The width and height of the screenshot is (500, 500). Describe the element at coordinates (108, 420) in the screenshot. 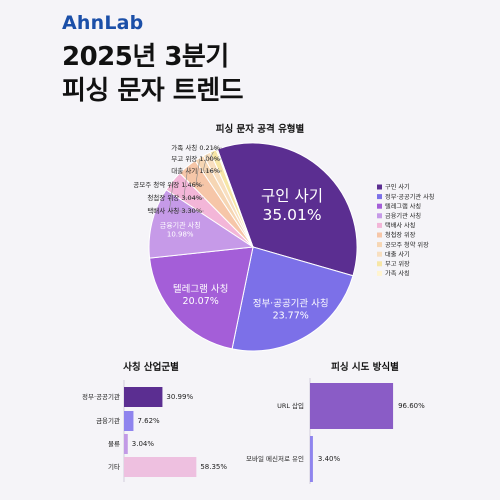

I see `bar-category-label: 금융기관` at that location.